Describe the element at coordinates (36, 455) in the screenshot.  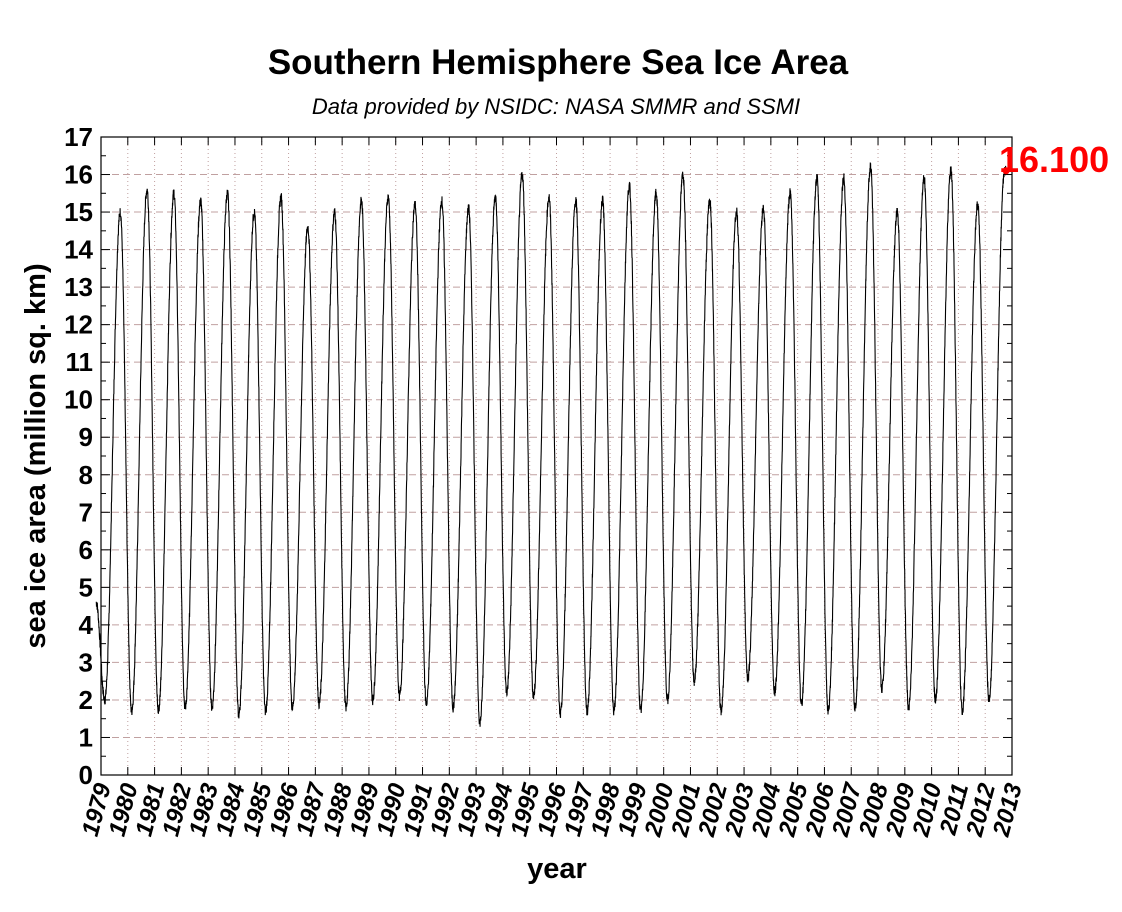
I see `y-axis-label: sea ice area (million sq. km)` at that location.